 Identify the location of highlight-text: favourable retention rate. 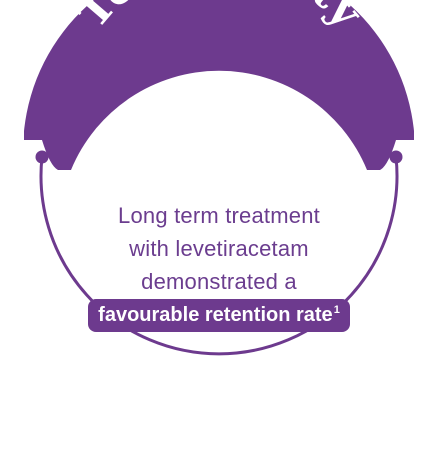
(215, 315).